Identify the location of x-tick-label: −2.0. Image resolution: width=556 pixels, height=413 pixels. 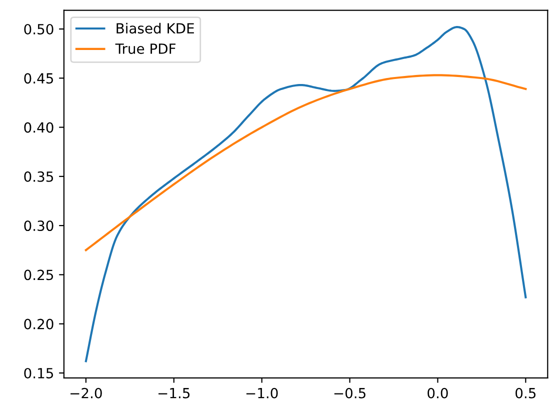
(86, 393).